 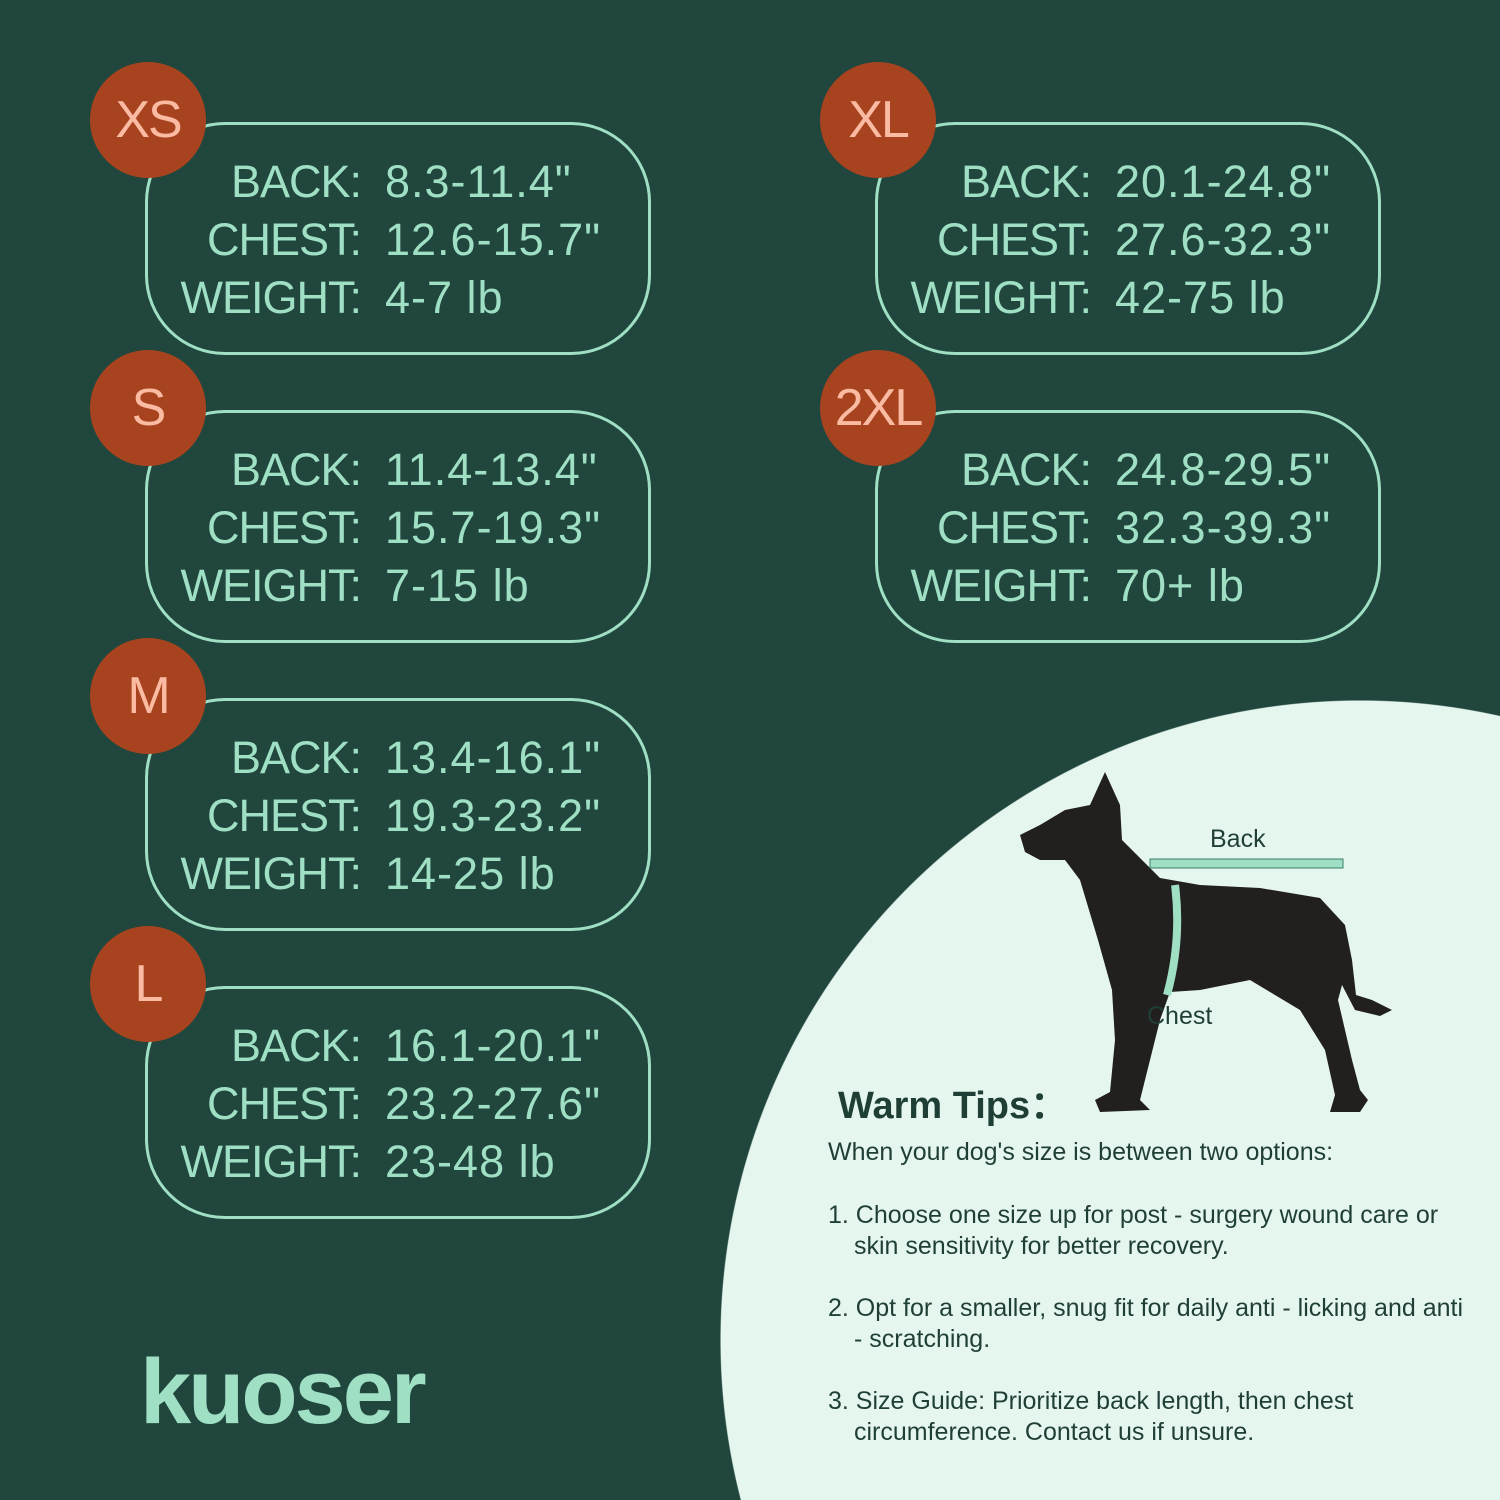 I want to click on dog-diagram: Back Chest, so click(x=1206, y=942).